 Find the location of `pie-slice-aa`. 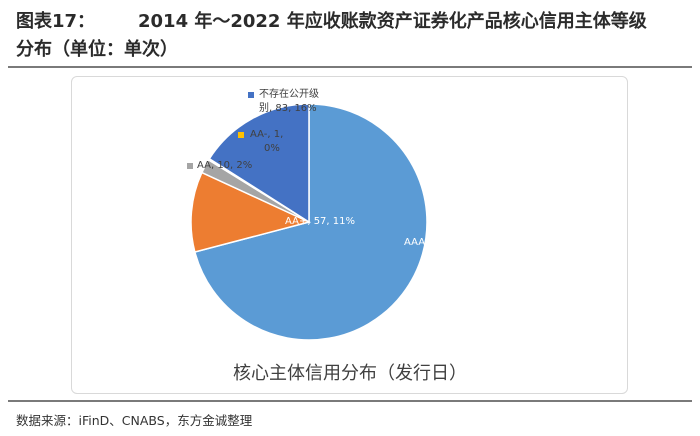

pie-slice-aa is located at coordinates (251, 212).